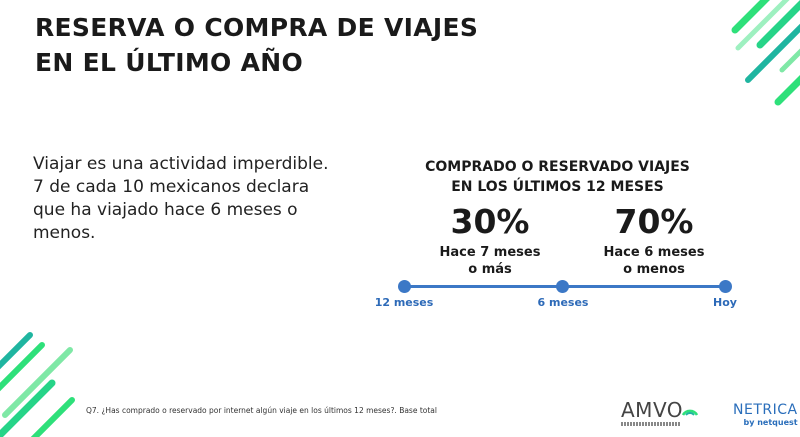 The image size is (800, 437). What do you see at coordinates (181, 164) in the screenshot?
I see `body-line-1: Viajar es una actividad imperdible.` at bounding box center [181, 164].